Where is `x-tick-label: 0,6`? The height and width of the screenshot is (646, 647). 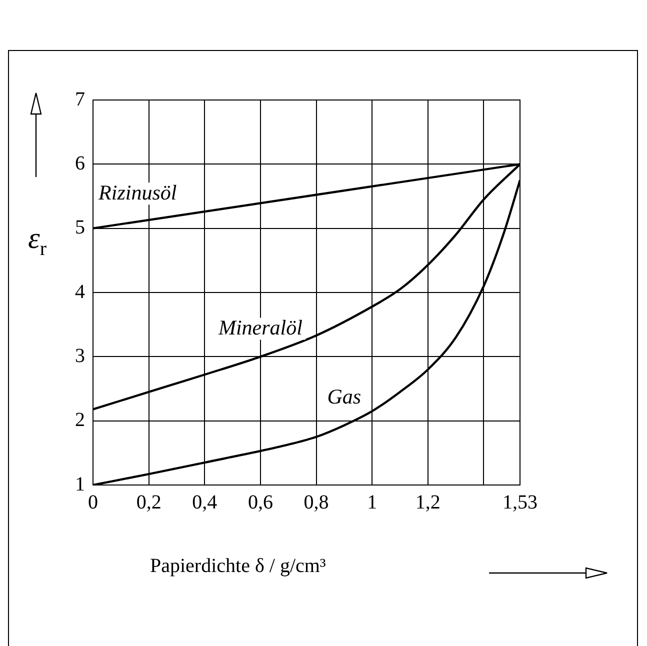
x-tick-label: 0,6 is located at coordinates (260, 502).